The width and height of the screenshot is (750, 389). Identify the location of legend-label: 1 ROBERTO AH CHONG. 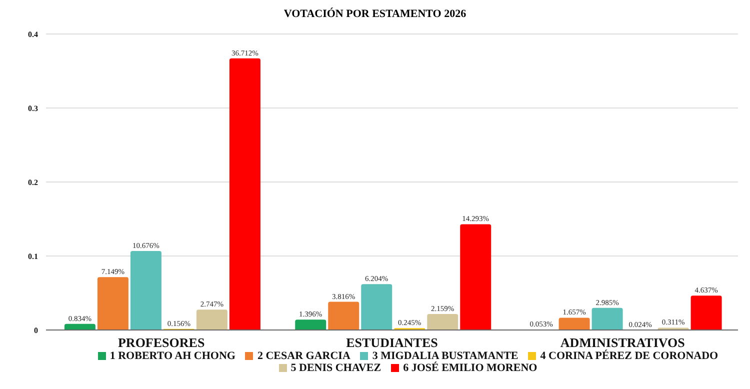
(173, 356).